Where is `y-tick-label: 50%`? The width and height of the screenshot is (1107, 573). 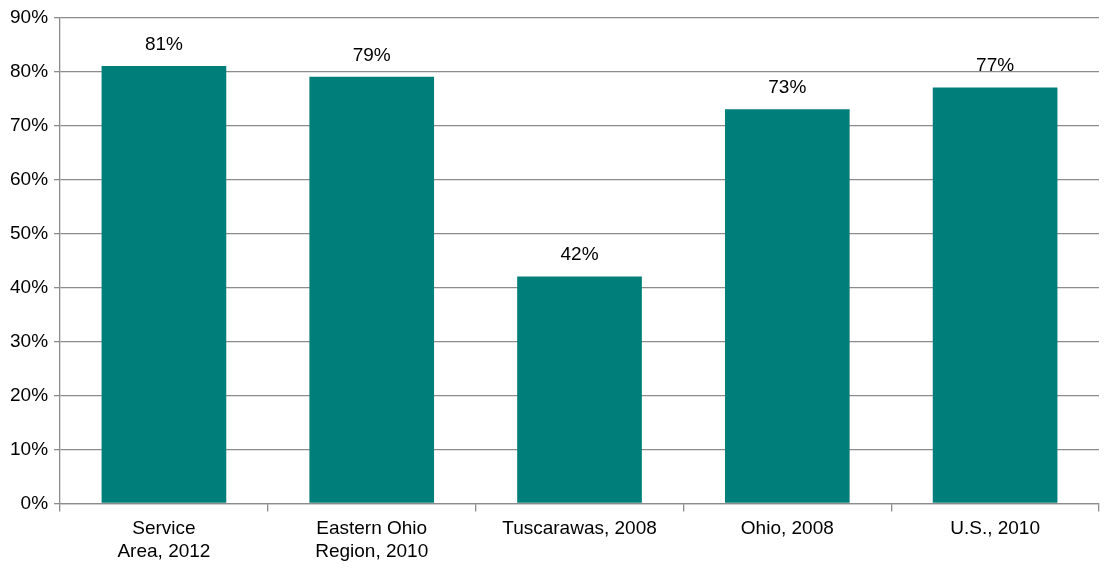 y-tick-label: 50% is located at coordinates (29, 232).